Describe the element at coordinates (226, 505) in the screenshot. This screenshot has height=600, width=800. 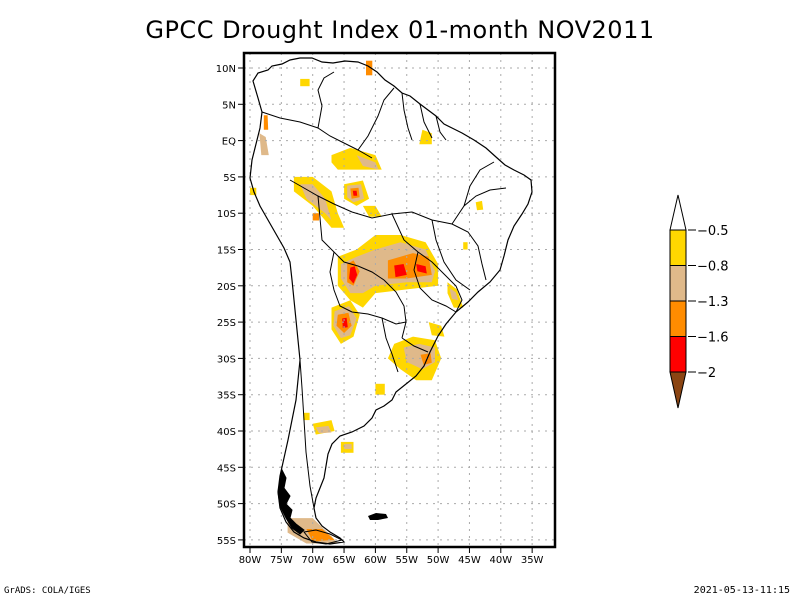
I see `lat-tick-label: 50S` at that location.